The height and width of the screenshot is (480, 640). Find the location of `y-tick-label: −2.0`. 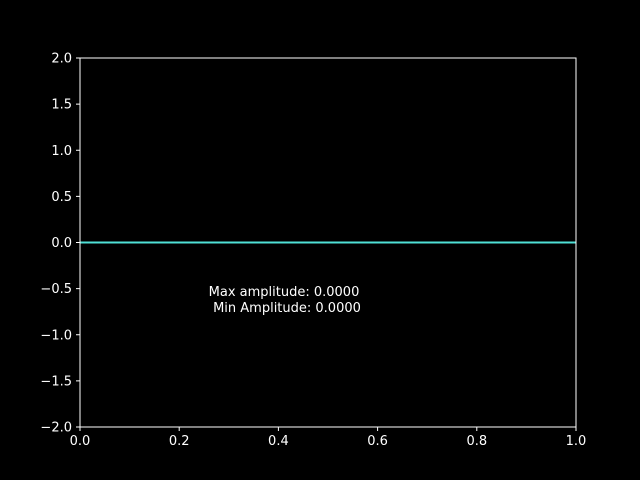

y-tick-label: −2.0 is located at coordinates (56, 428).